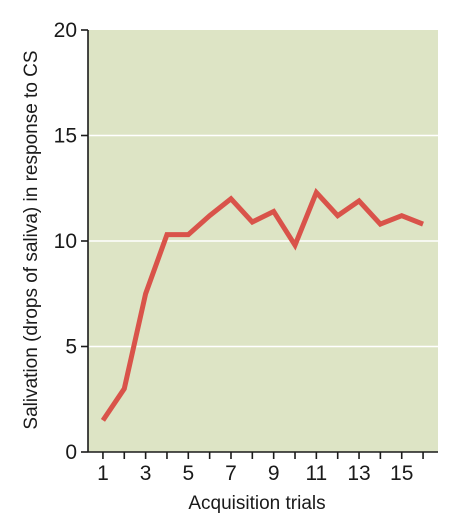 The image size is (452, 530). I want to click on x-tick-label-13: 13, so click(358, 473).